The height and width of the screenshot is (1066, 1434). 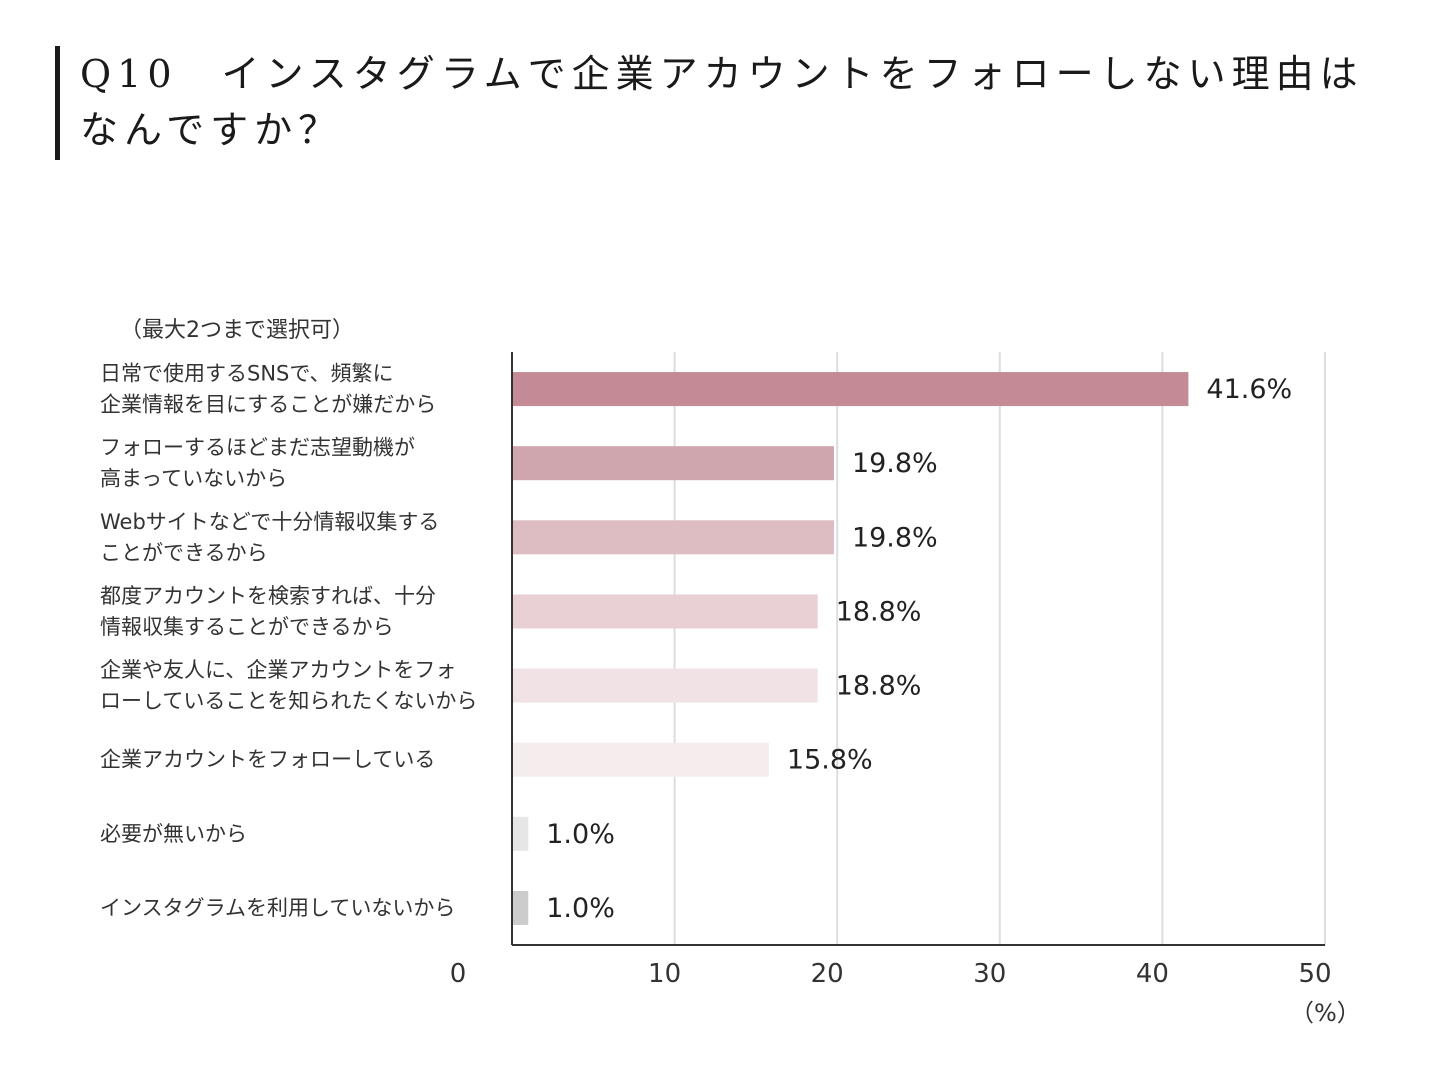 What do you see at coordinates (664, 974) in the screenshot?
I see `x-tick-10: 10` at bounding box center [664, 974].